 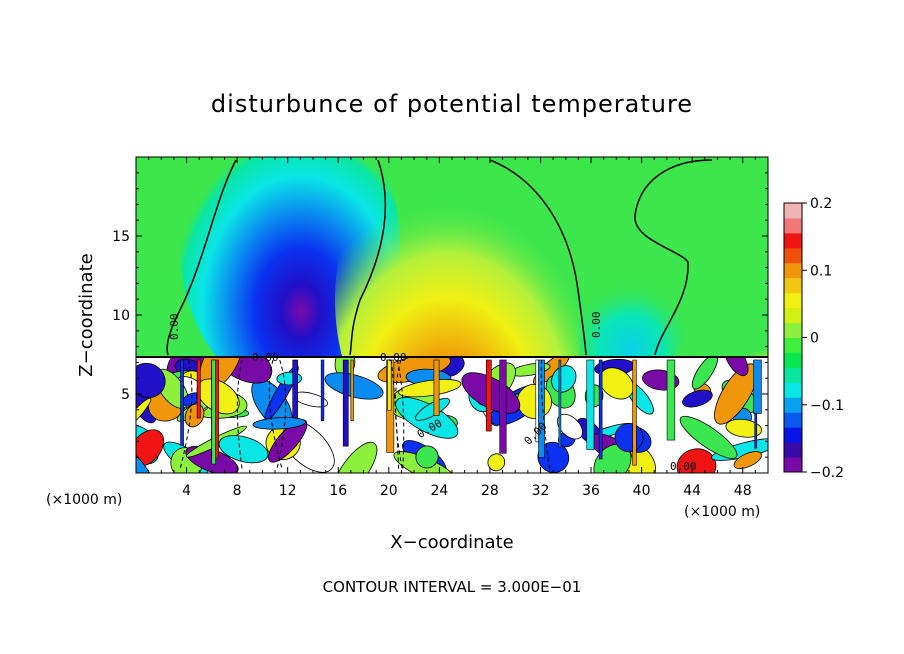 What do you see at coordinates (389, 491) in the screenshot?
I see `x-tick-label: 20` at bounding box center [389, 491].